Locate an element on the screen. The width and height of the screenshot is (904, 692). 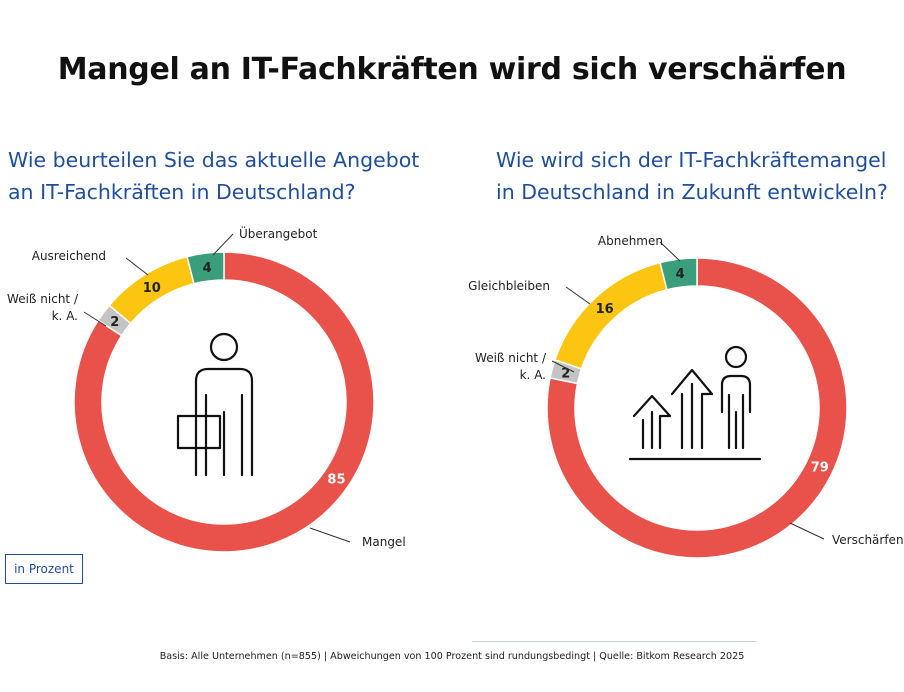
chart-2-question-line-2: in Deutschland in Zukunft entwickeln? is located at coordinates (692, 192).